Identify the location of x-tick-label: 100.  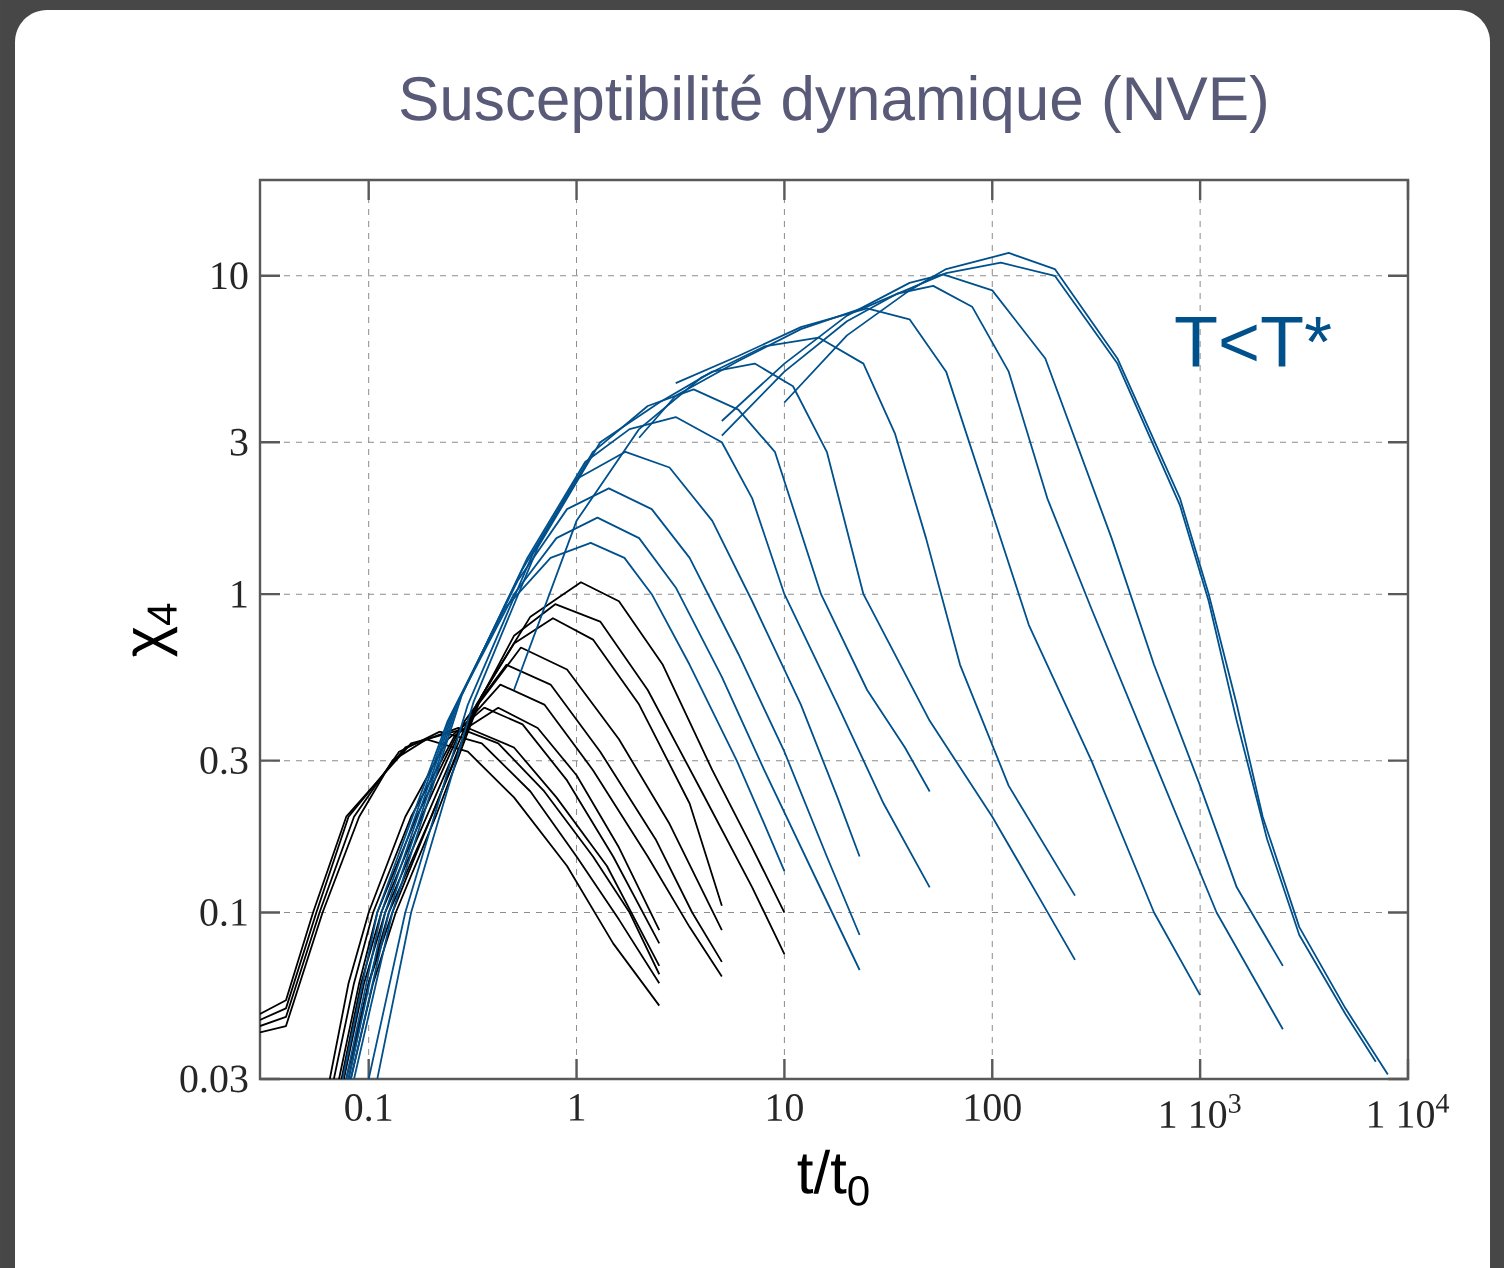
(993, 1108).